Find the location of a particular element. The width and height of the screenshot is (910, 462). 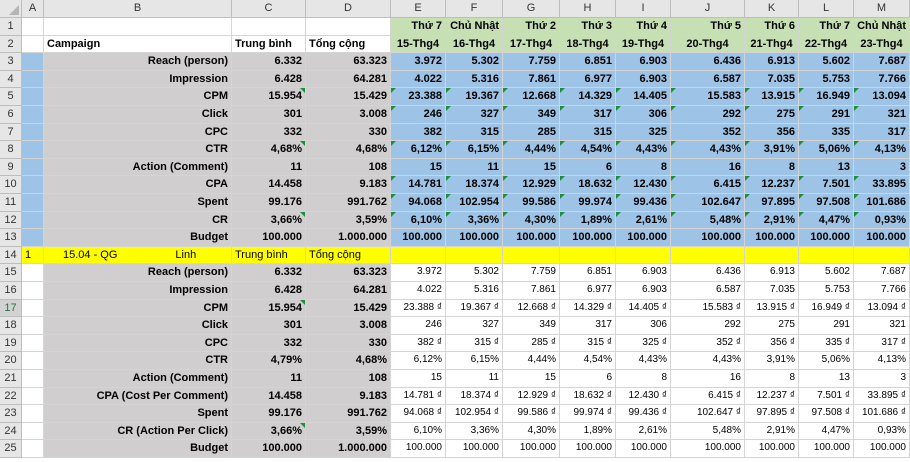

day-value: 321 is located at coordinates (882, 326).